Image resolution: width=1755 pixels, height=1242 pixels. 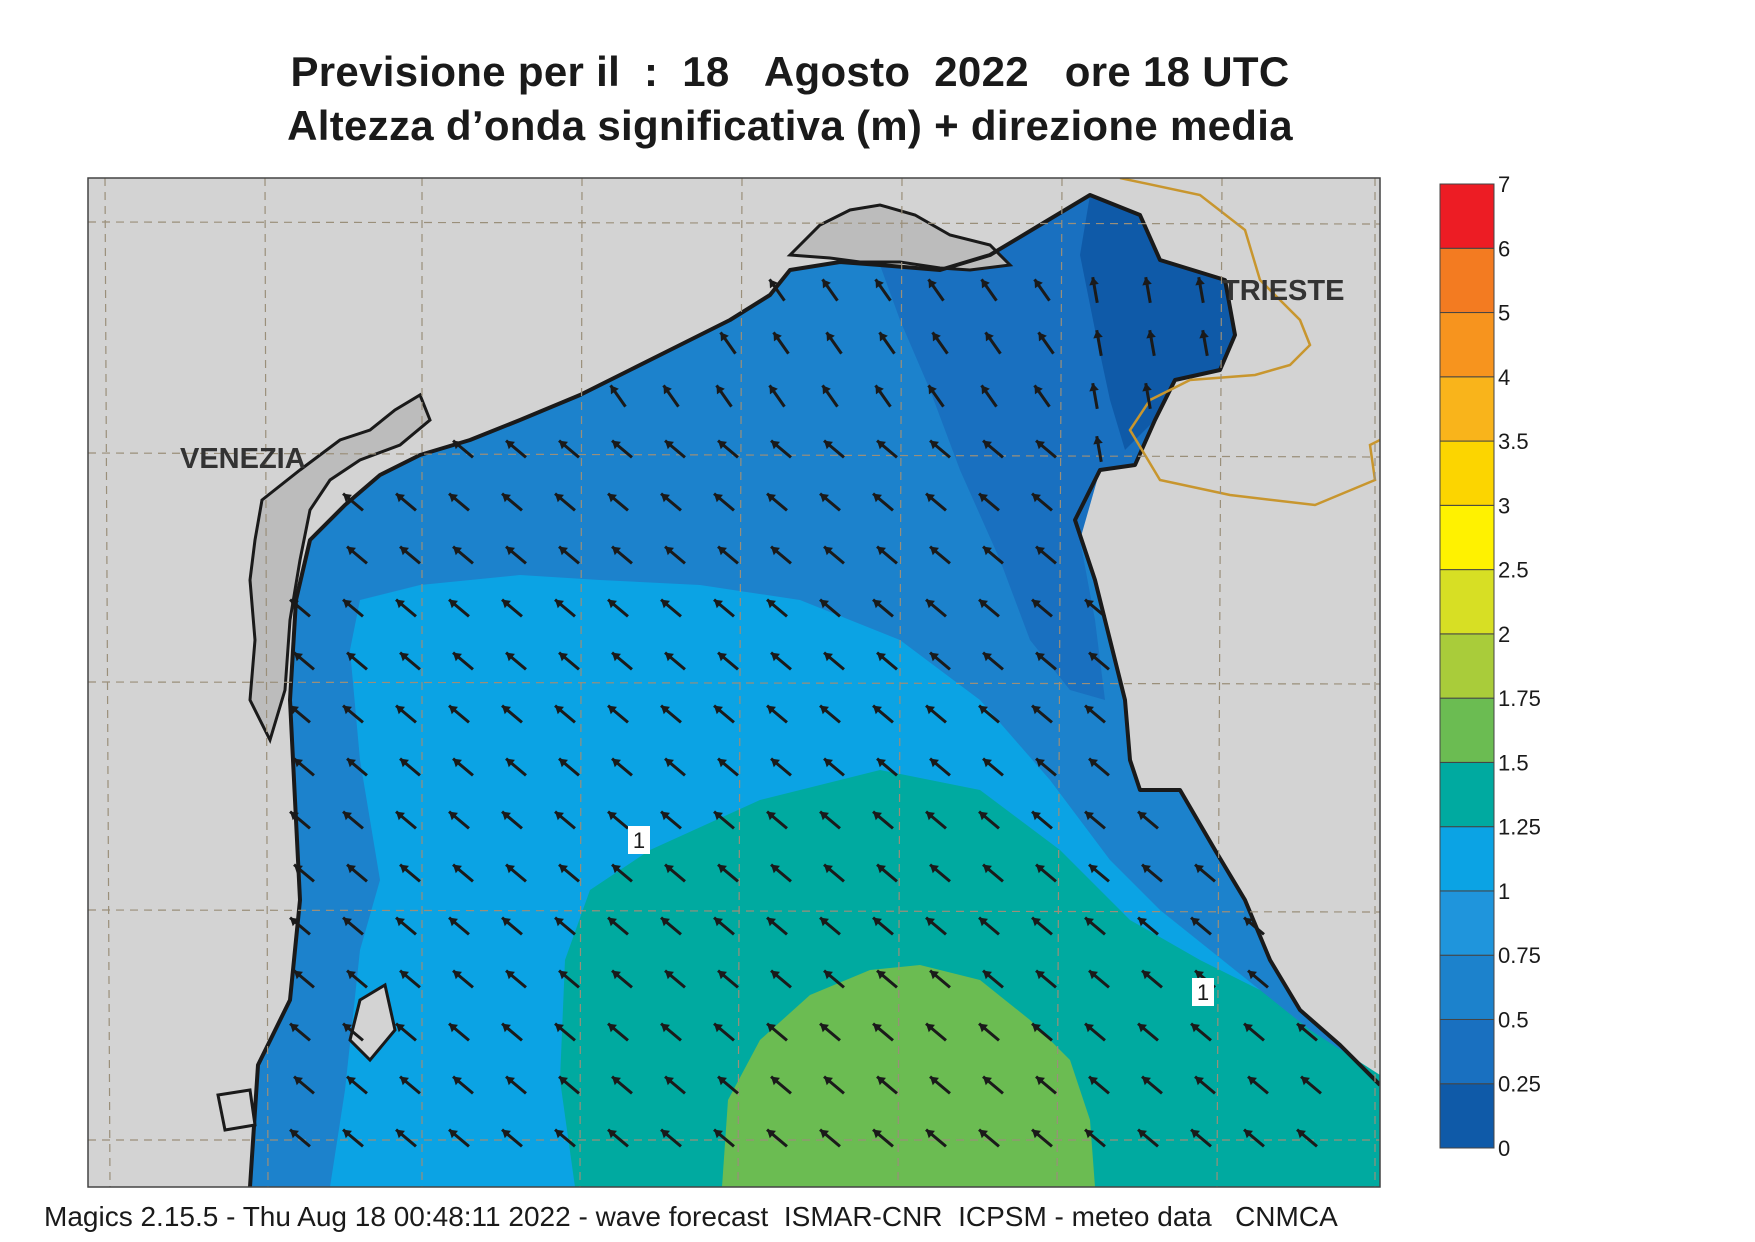 I want to click on city-label-trieste: TRIESTE, so click(x=1283, y=291).